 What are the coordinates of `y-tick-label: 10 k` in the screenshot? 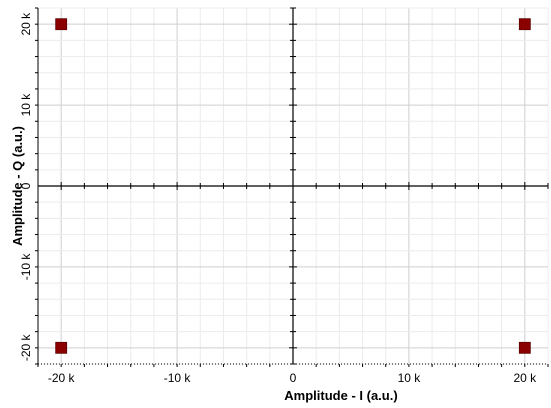 It's located at (26, 105).